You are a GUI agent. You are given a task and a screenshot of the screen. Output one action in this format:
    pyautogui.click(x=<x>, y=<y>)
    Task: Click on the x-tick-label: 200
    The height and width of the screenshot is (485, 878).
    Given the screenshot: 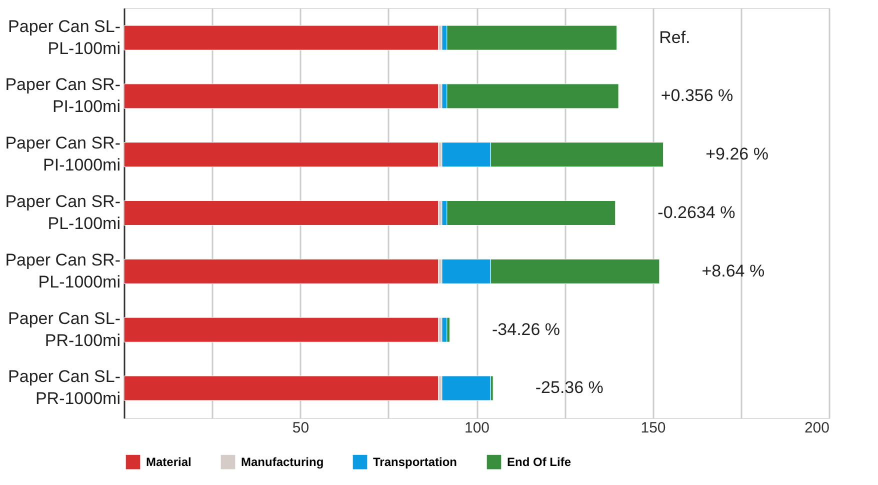 What is the action you would take?
    pyautogui.click(x=817, y=428)
    